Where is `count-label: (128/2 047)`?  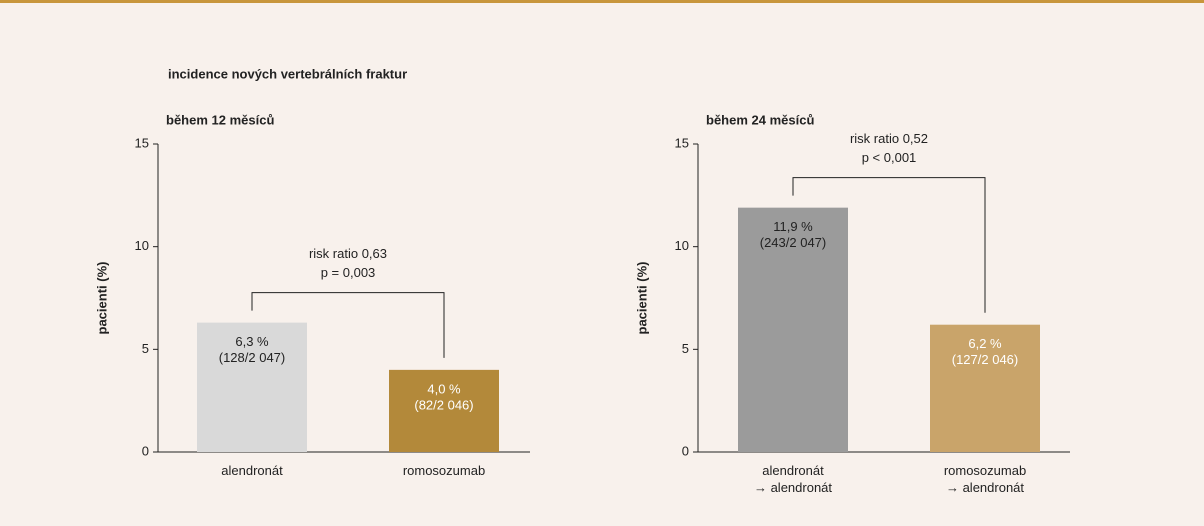 count-label: (128/2 047) is located at coordinates (252, 357).